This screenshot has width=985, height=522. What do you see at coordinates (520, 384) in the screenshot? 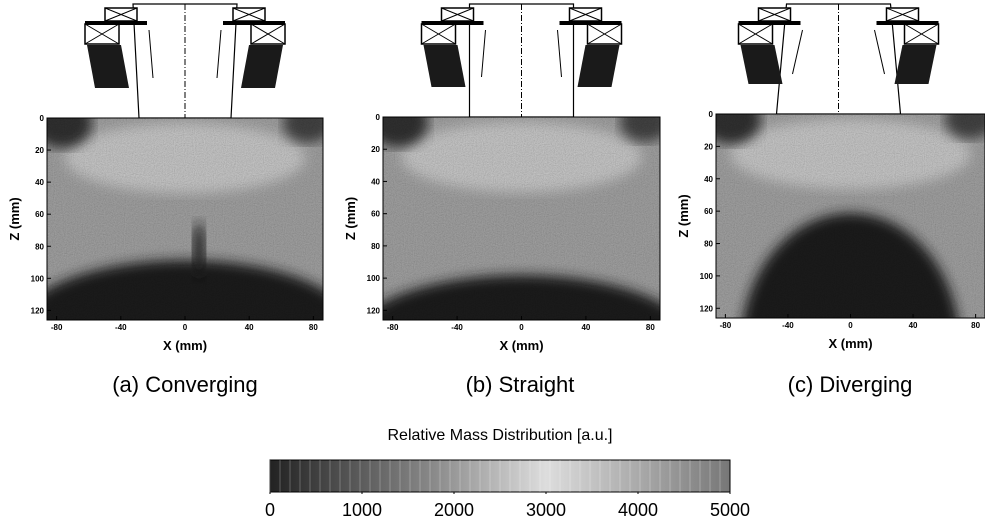
I see `panel-caption: (b) Straight` at bounding box center [520, 384].